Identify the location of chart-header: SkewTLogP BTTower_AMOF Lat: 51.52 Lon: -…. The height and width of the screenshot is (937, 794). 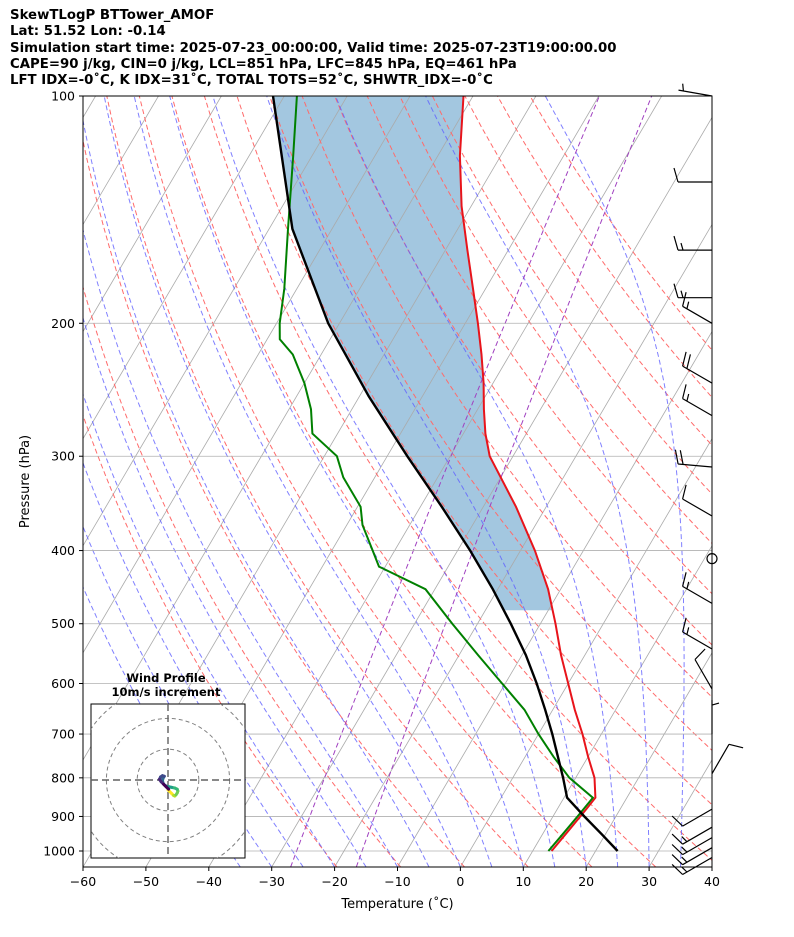
(313, 48).